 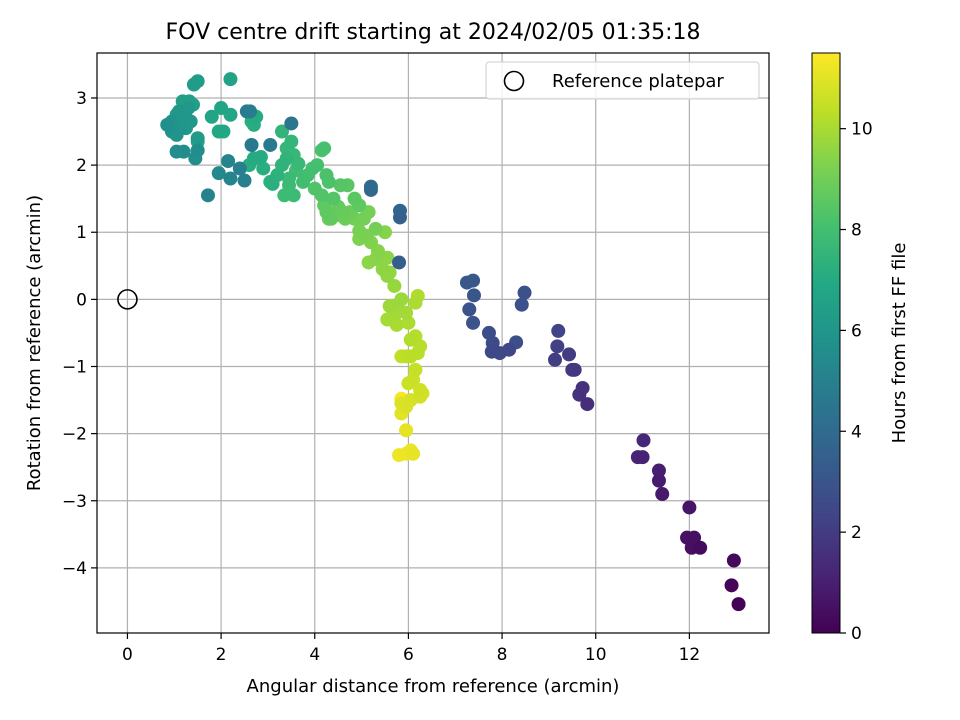 What do you see at coordinates (502, 655) in the screenshot?
I see `x-tick-label: 8` at bounding box center [502, 655].